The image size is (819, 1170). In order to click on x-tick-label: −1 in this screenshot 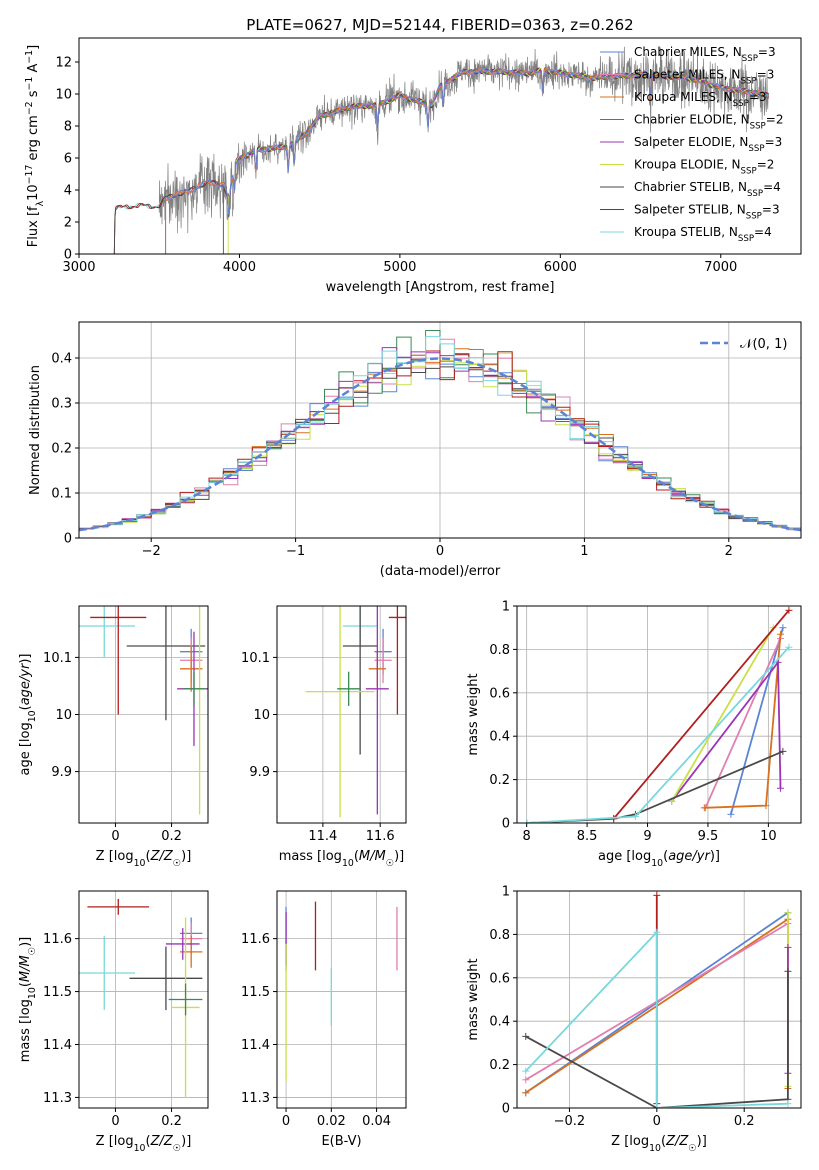, I will do `click(295, 551)`.